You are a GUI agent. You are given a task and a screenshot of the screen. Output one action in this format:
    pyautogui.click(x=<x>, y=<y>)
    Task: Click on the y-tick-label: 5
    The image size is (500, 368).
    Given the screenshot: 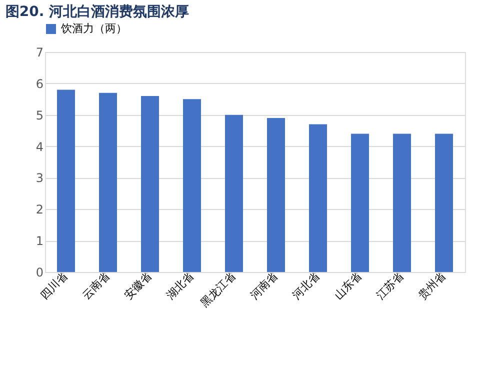 What is the action you would take?
    pyautogui.click(x=40, y=115)
    